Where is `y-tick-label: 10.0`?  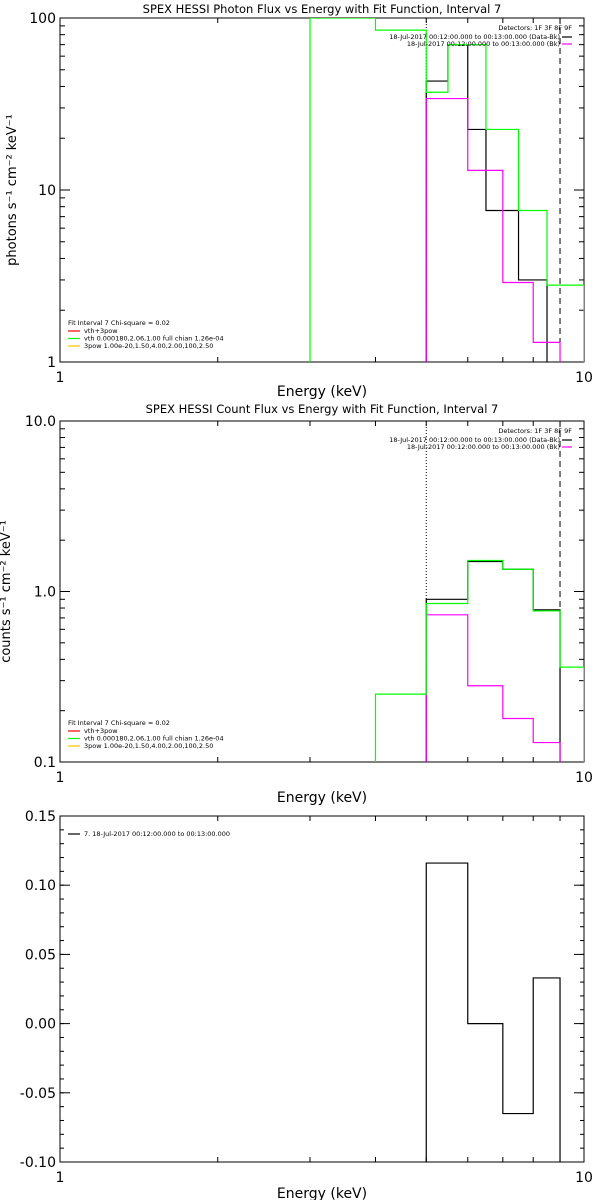 y-tick-label: 10.0 is located at coordinates (40, 422).